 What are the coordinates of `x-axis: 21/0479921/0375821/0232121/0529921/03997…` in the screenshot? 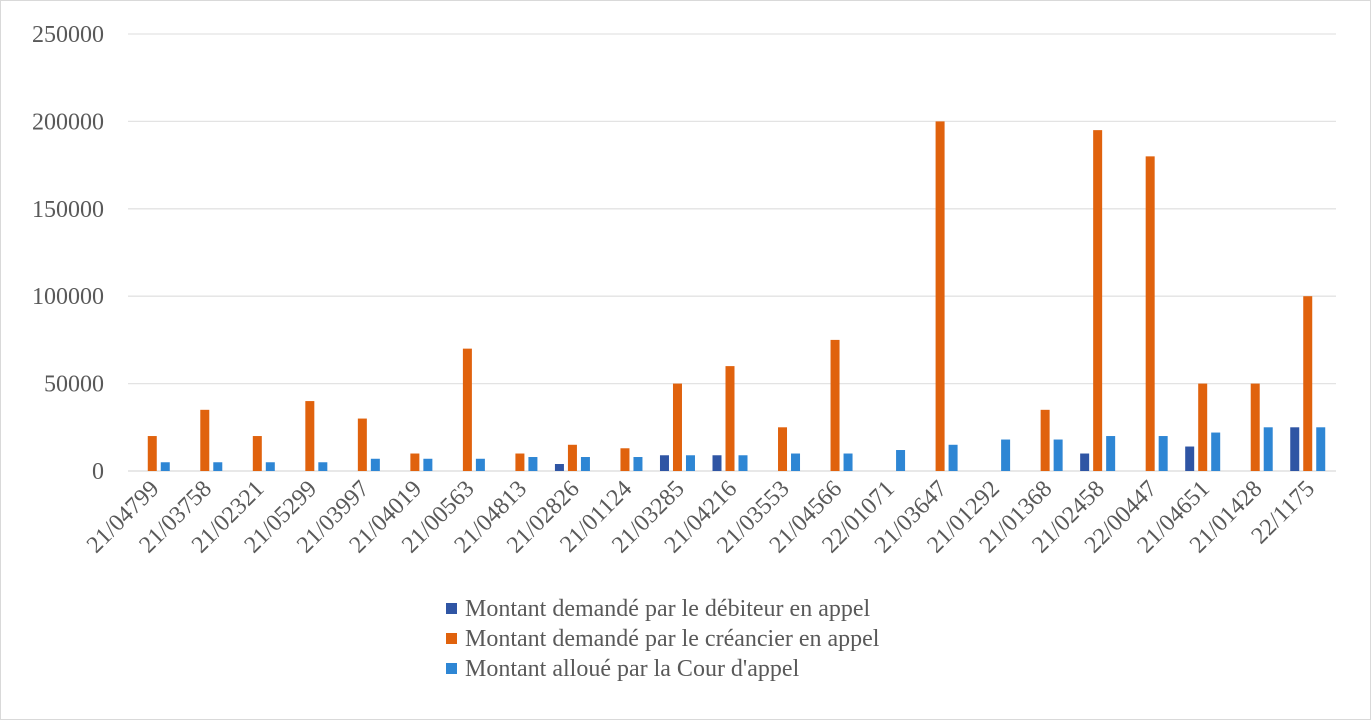 It's located at (701, 517).